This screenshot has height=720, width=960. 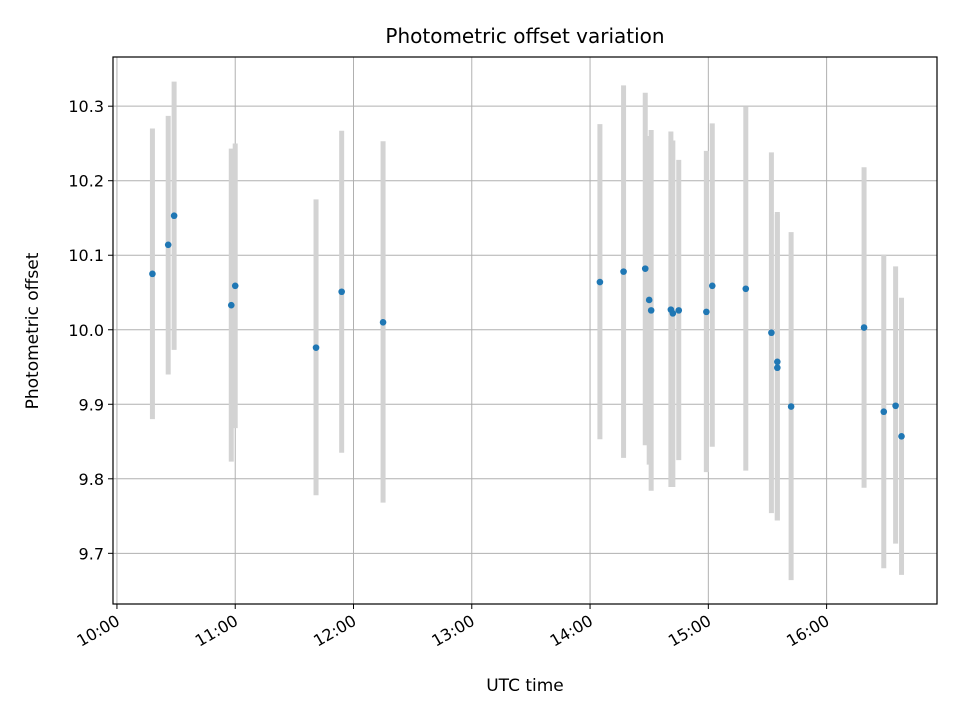 I want to click on y-tick-label: 10.0, so click(x=86, y=330).